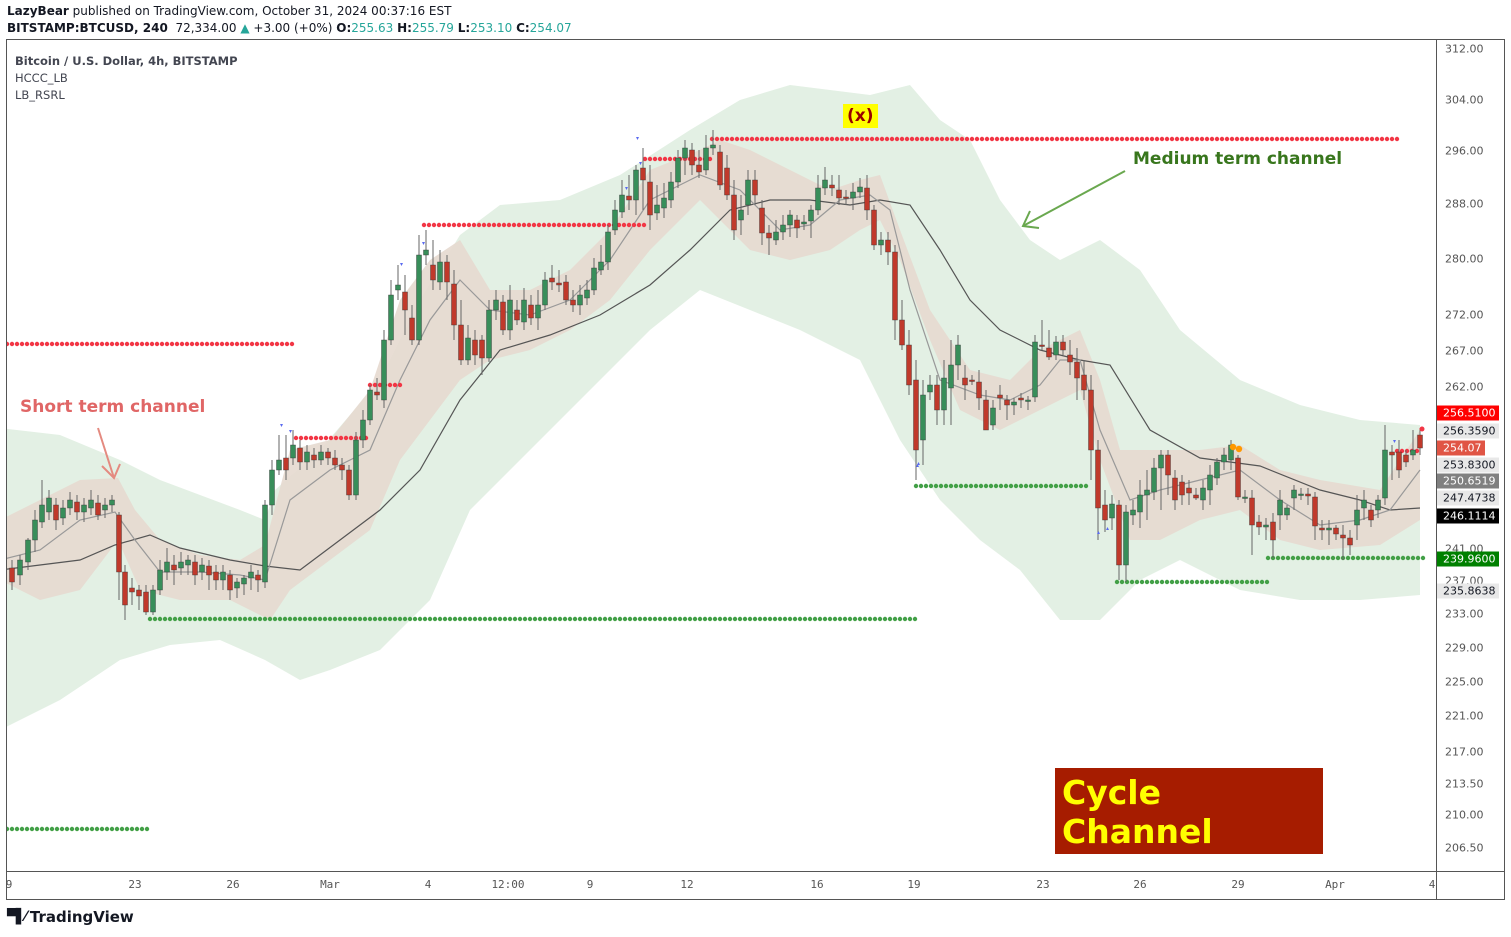  I want to click on tradingview-branding: ▀▌⁄ TradingView, so click(70, 917).